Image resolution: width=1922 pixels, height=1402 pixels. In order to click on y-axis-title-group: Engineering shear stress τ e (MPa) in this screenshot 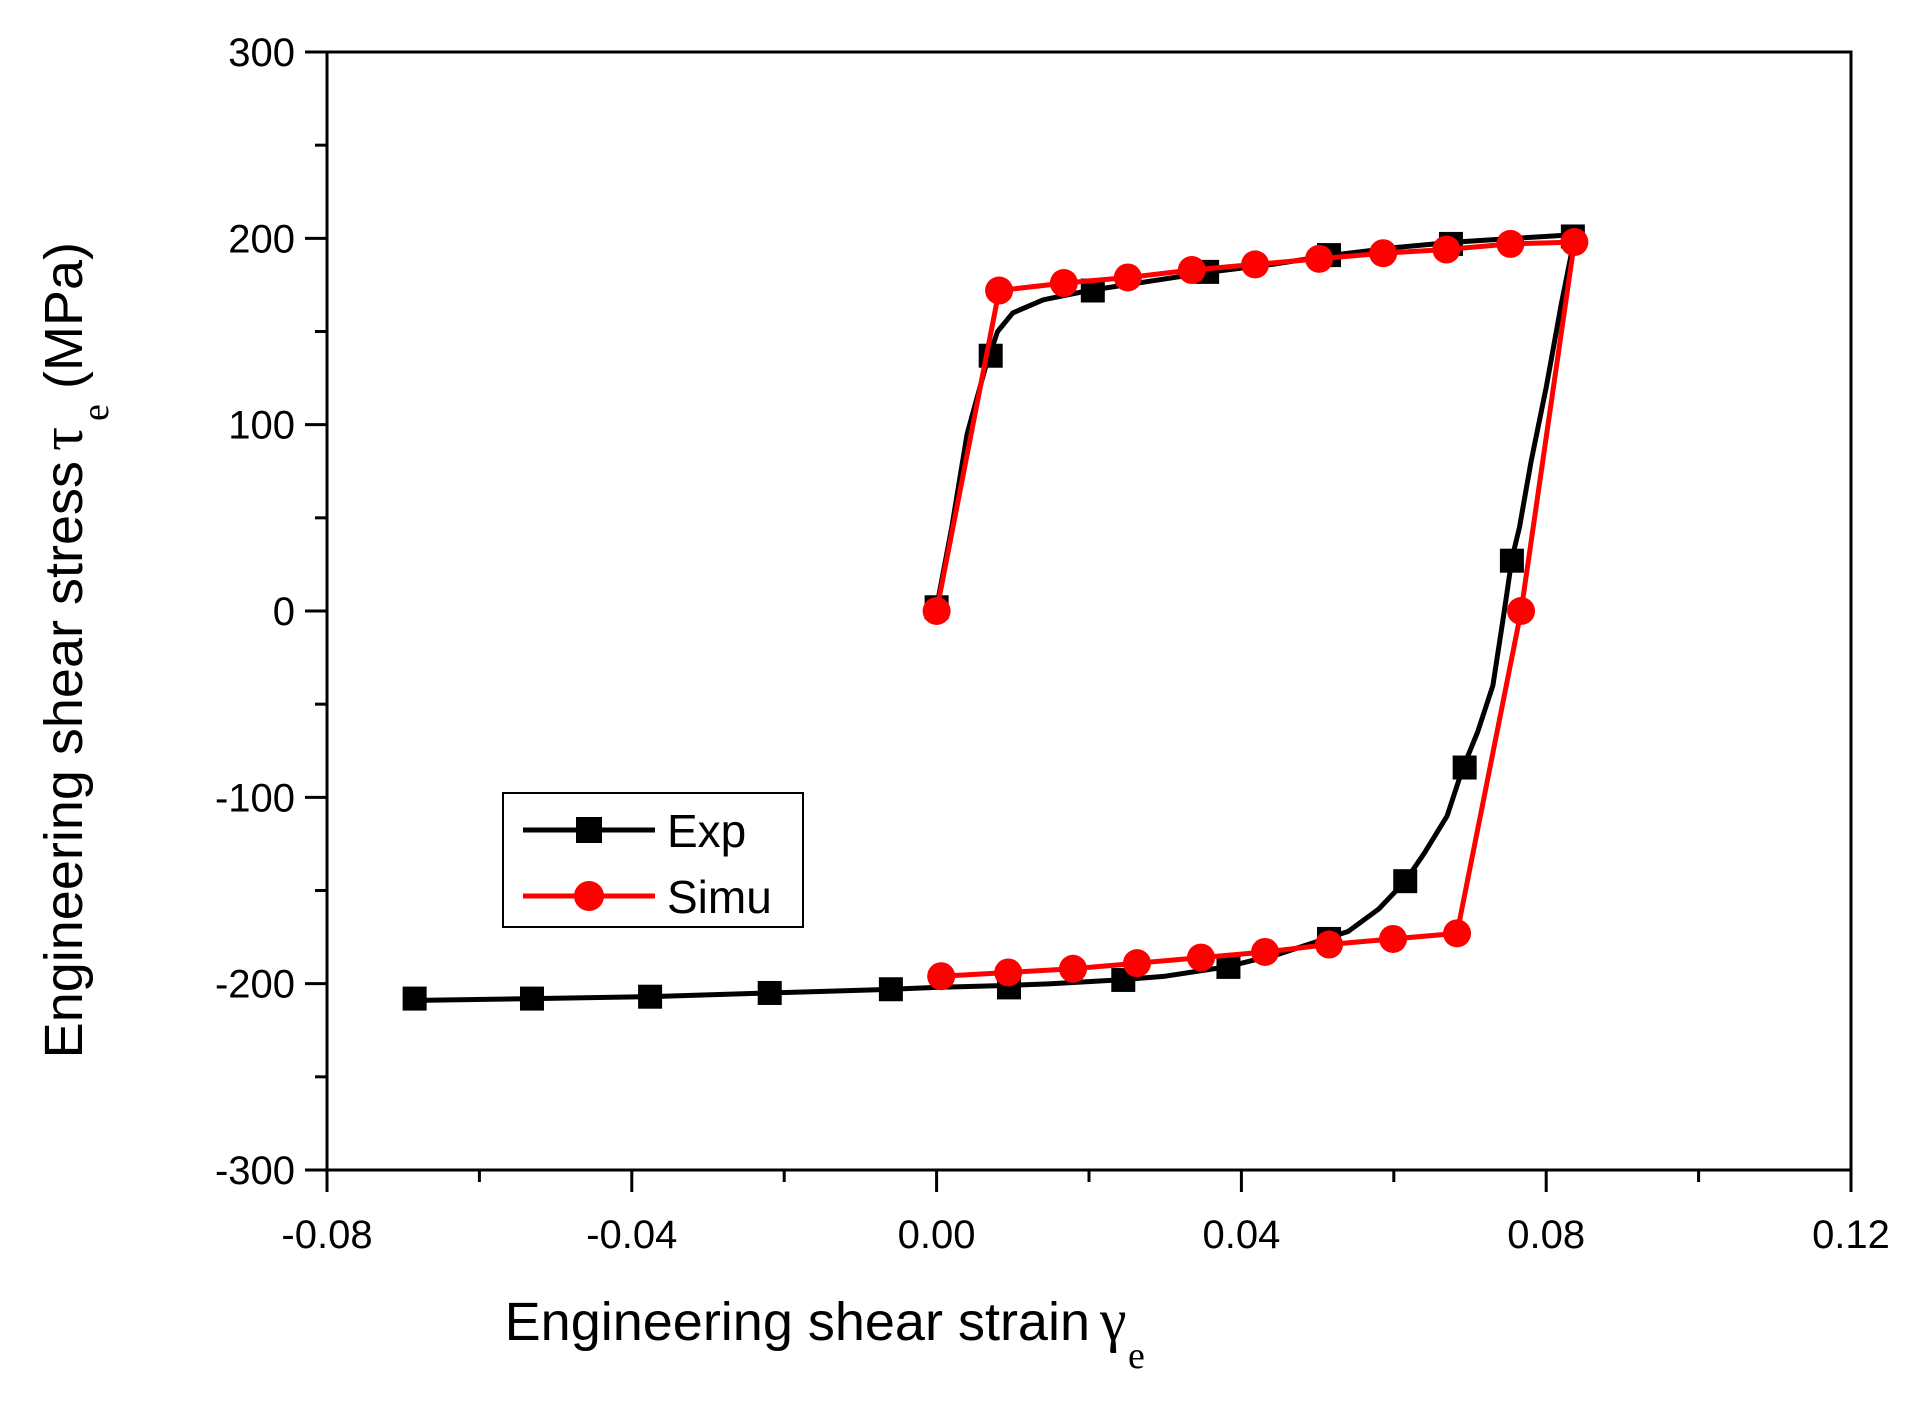, I will do `click(73, 650)`.